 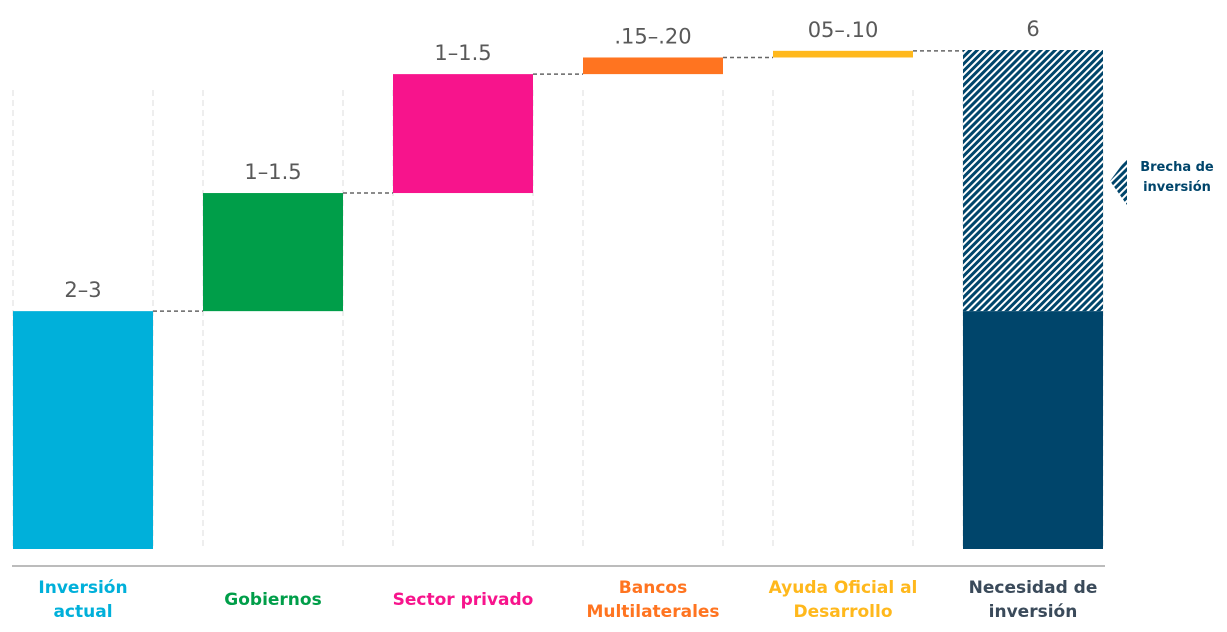 What do you see at coordinates (83, 600) in the screenshot?
I see `category-label: Inversión actual` at bounding box center [83, 600].